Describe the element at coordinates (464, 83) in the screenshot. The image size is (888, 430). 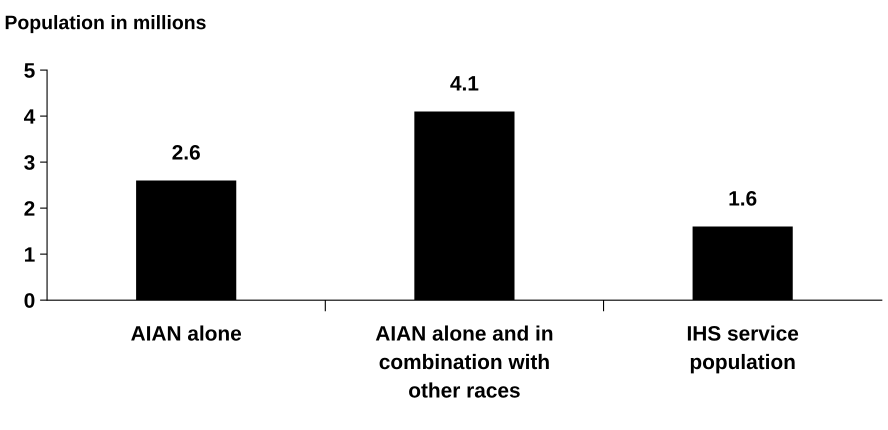
I see `data-label: 4.1` at that location.